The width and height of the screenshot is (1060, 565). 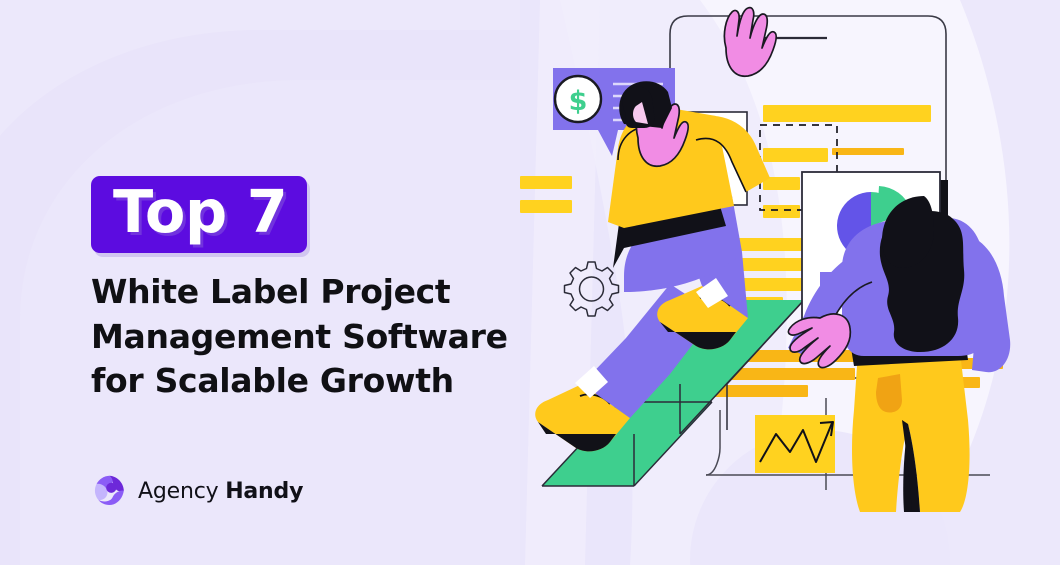 What do you see at coordinates (889, 393) in the screenshot?
I see `pocket` at bounding box center [889, 393].